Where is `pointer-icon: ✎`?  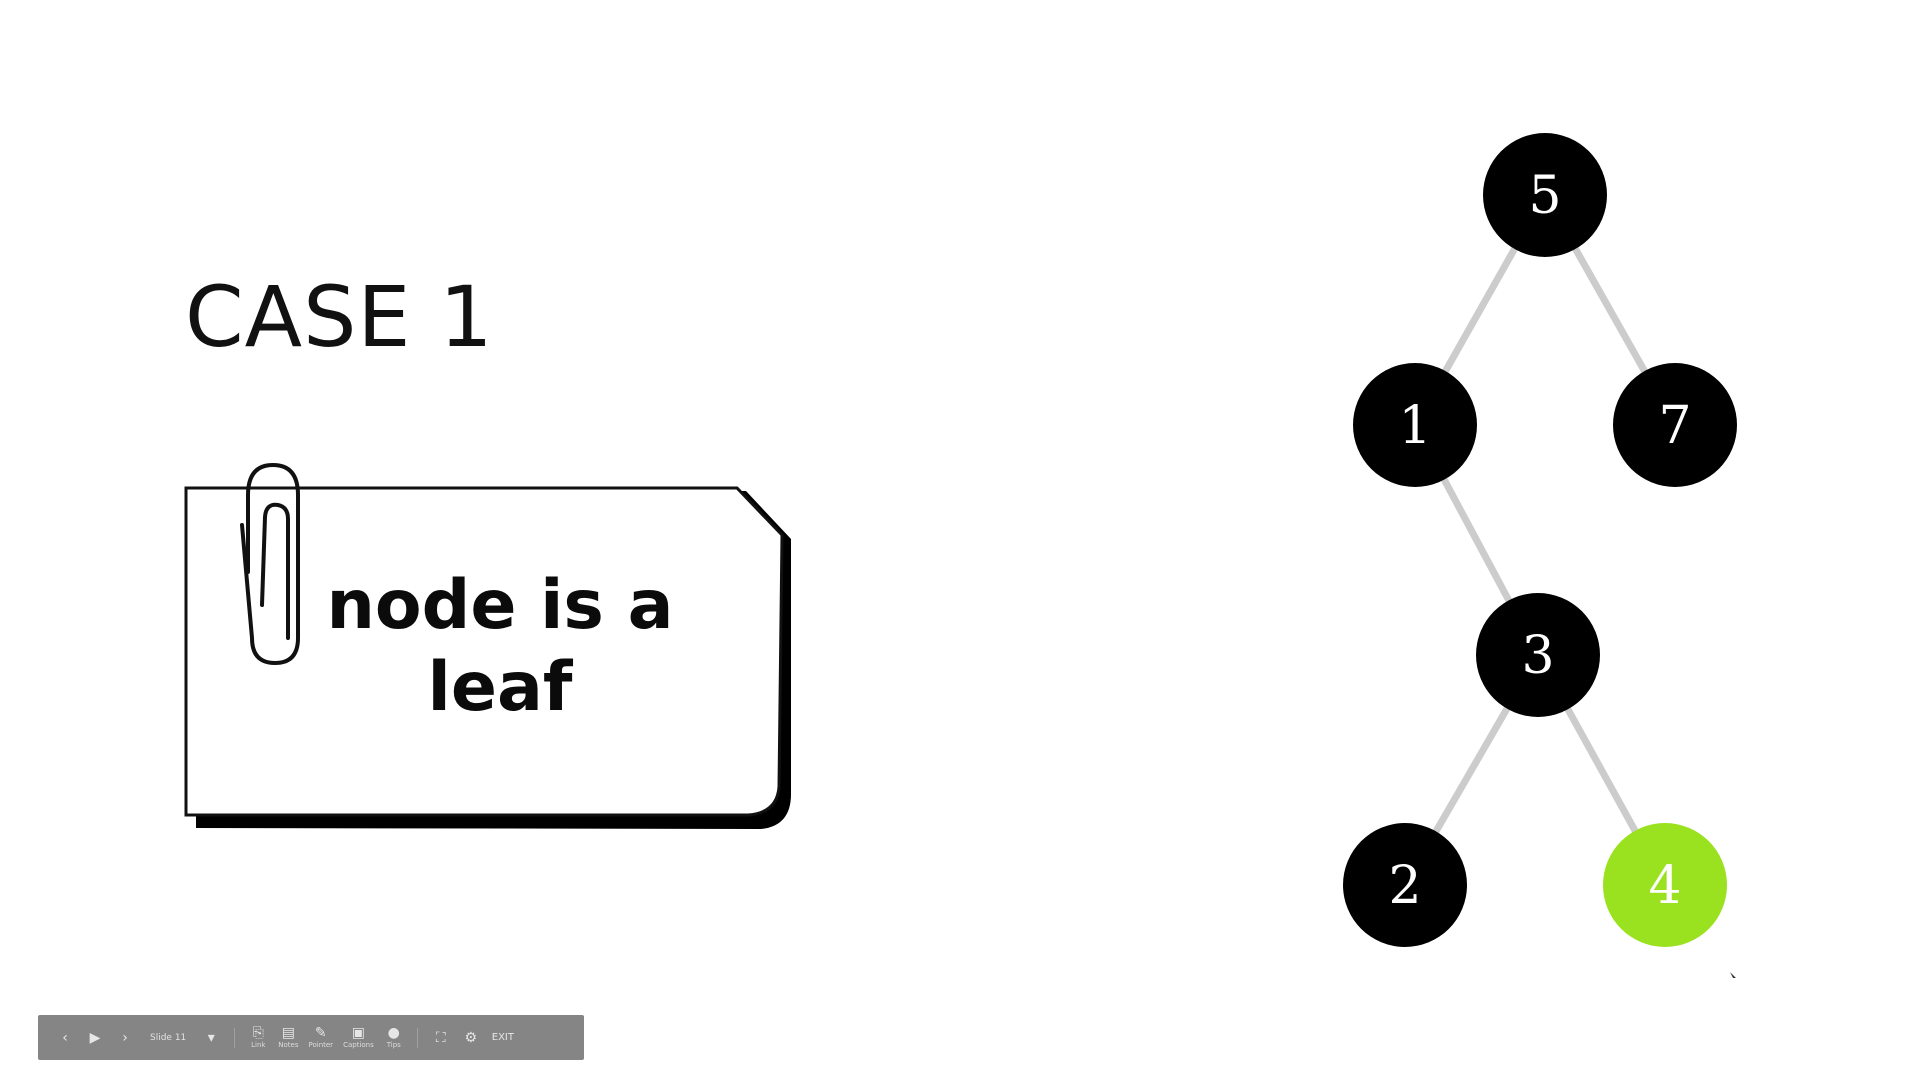 pointer-icon: ✎ is located at coordinates (320, 1033).